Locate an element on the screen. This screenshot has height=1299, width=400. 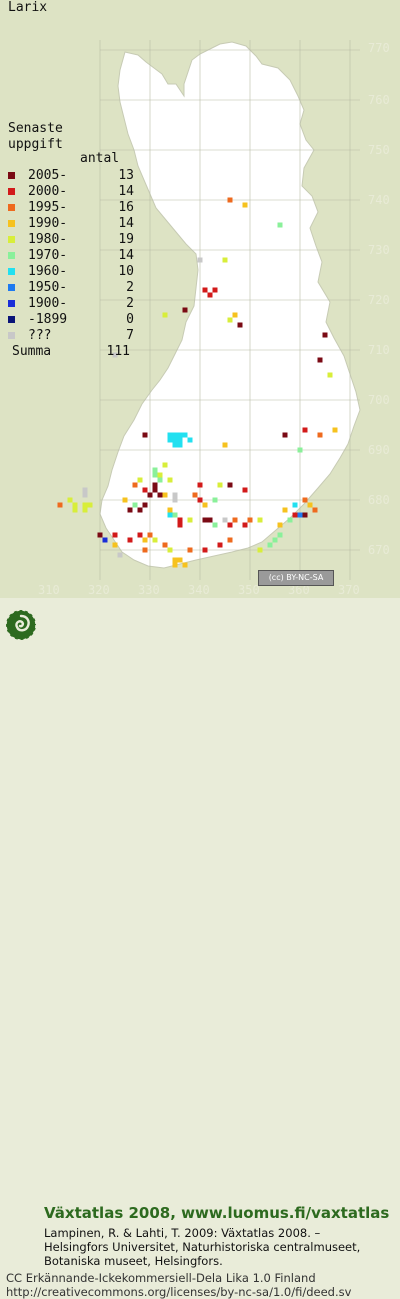
legend-label: 1980- is located at coordinates (48, 239).